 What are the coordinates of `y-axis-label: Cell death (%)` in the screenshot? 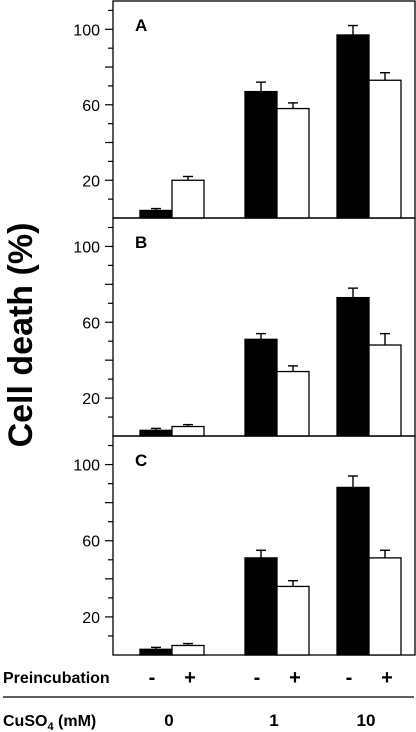 It's located at (21, 335).